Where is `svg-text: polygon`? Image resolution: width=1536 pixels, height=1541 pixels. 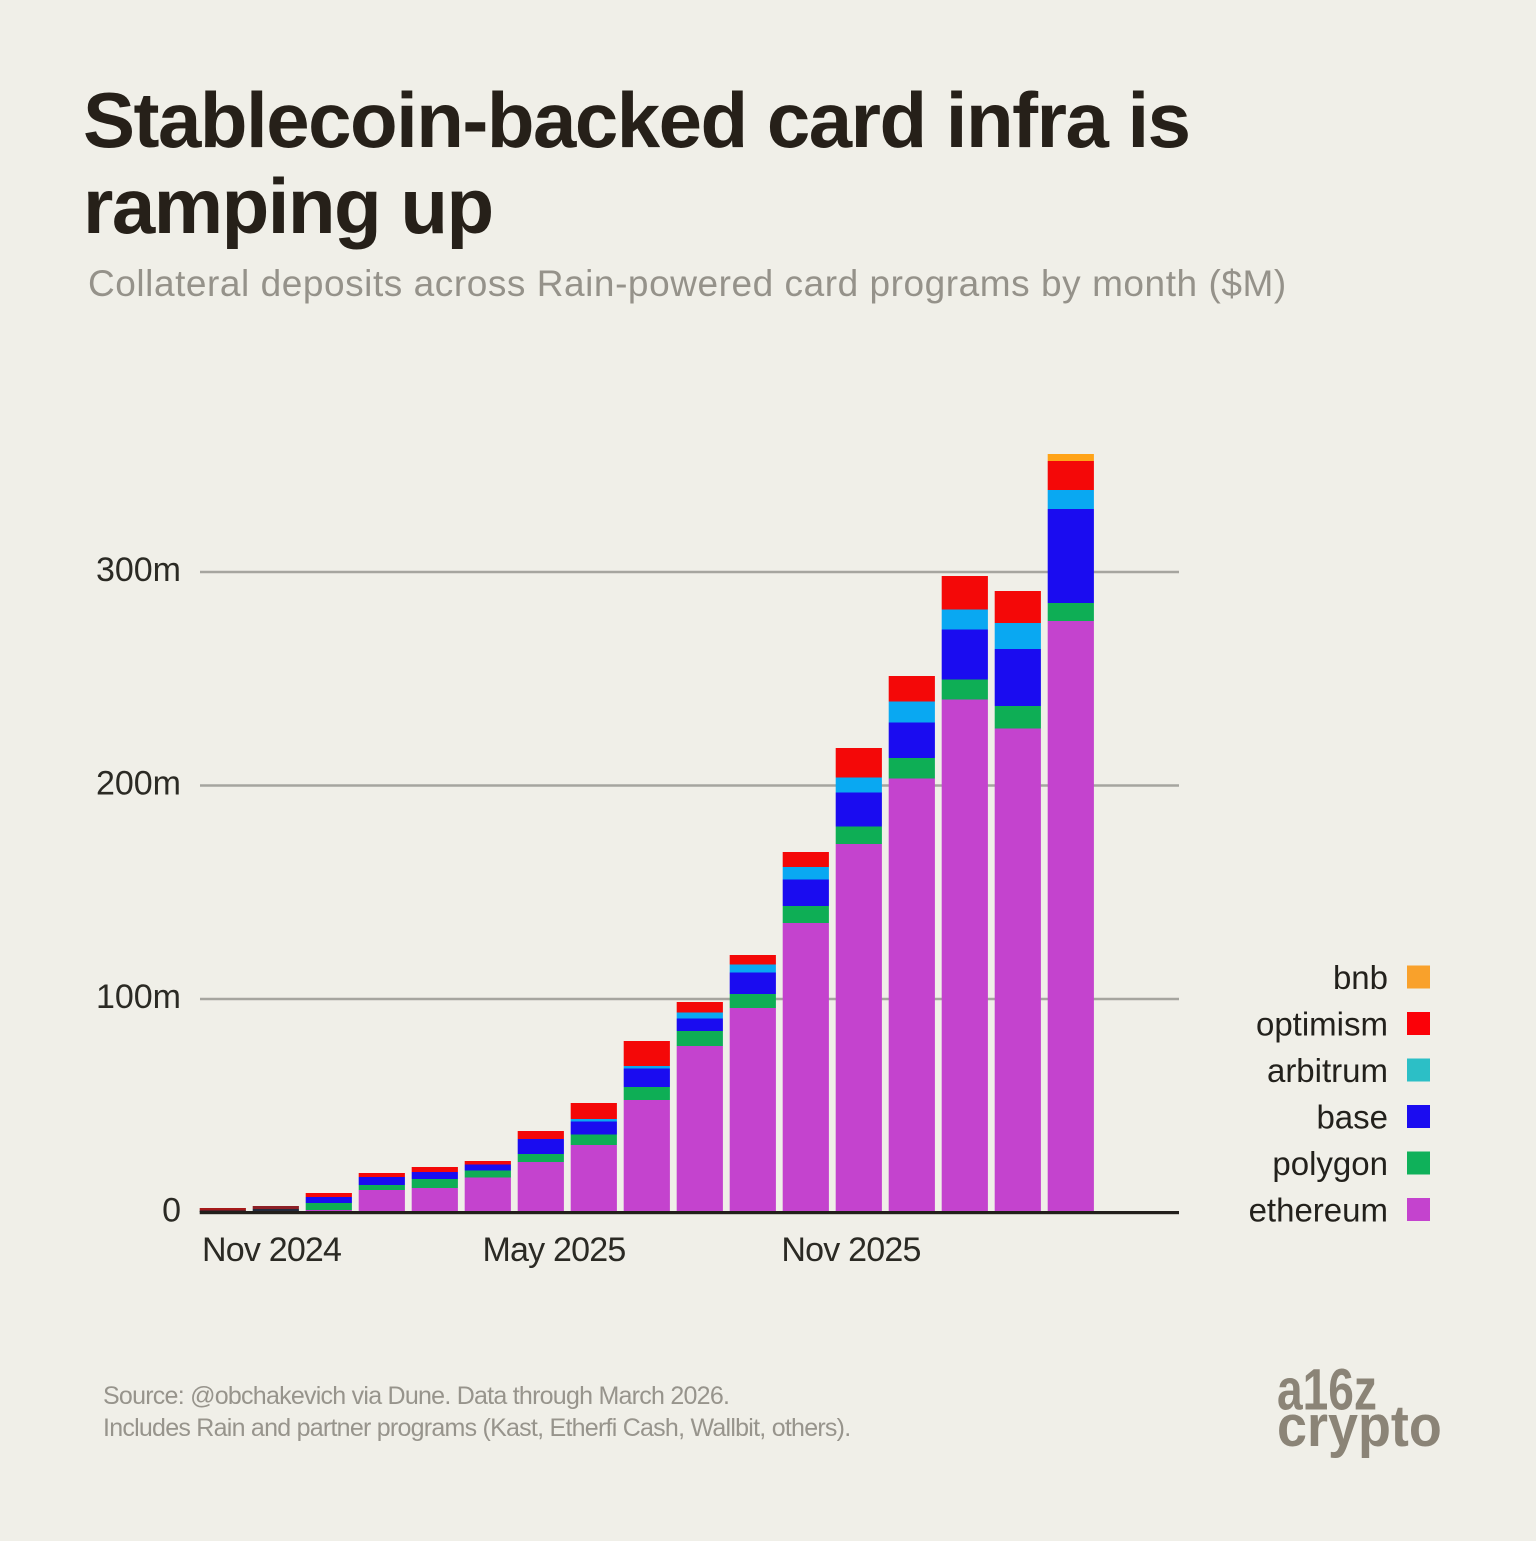 svg-text: polygon is located at coordinates (1330, 1163).